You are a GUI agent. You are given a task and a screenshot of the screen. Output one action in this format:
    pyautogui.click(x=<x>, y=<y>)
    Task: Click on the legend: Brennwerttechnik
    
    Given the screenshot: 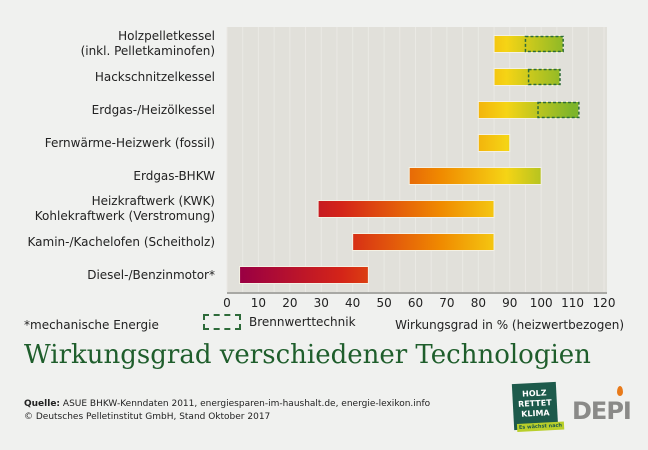 What is the action you would take?
    pyautogui.click(x=279, y=322)
    